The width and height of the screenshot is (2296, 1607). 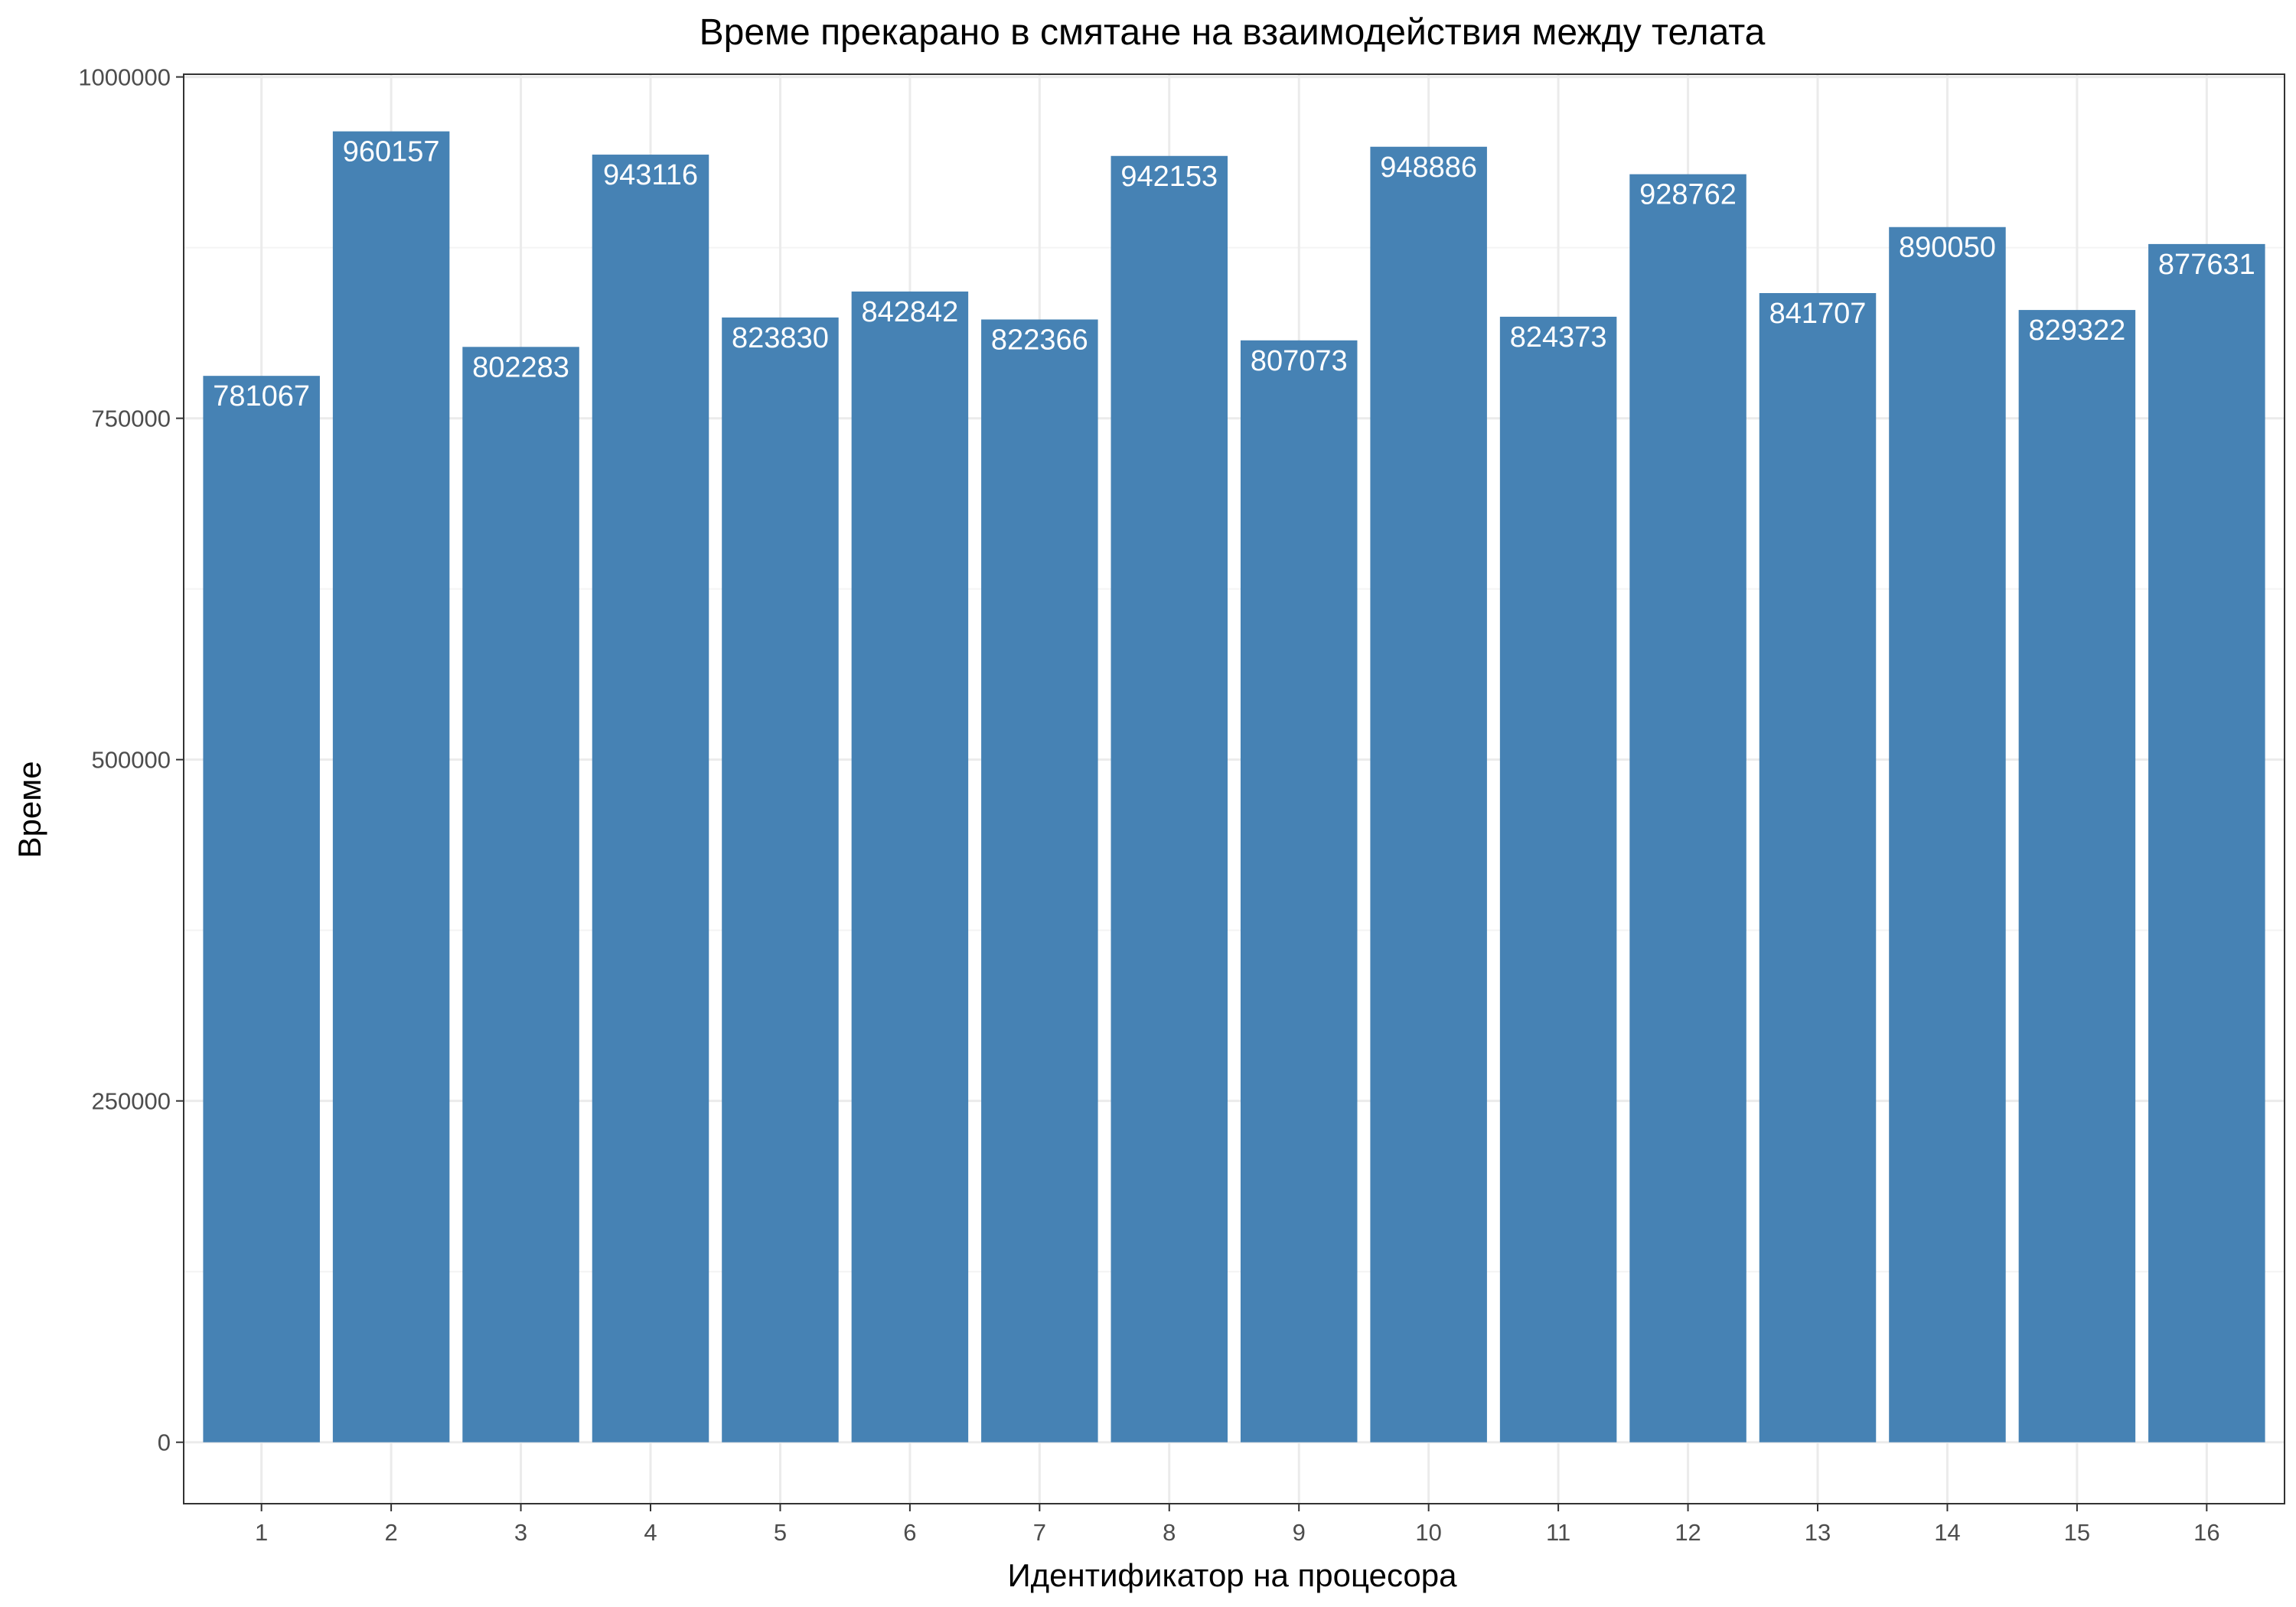 I want to click on x-tick-label: 9, so click(x=1299, y=1532).